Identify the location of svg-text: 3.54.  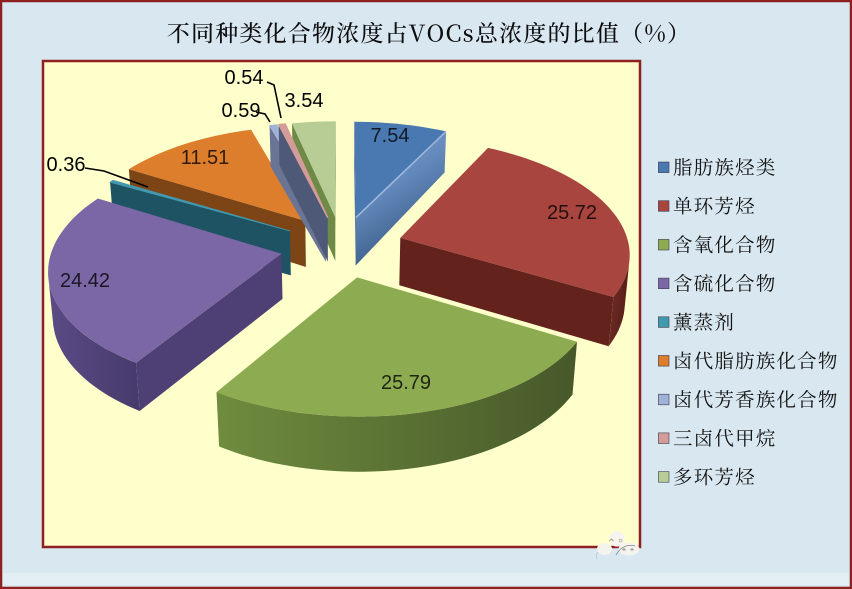
(304, 101).